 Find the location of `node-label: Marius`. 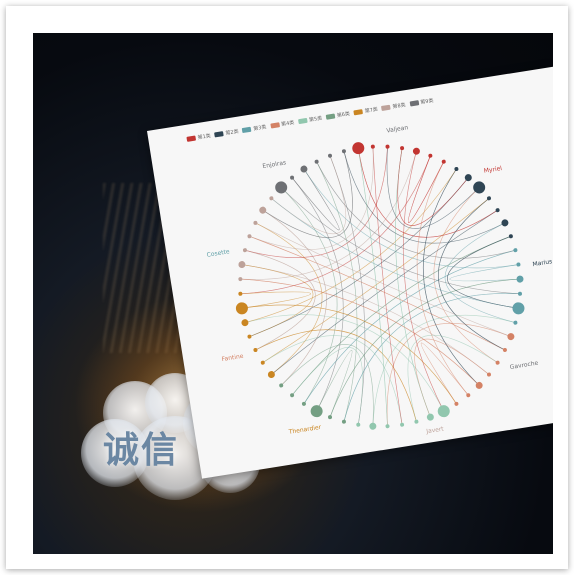

node-label: Marius is located at coordinates (542, 263).